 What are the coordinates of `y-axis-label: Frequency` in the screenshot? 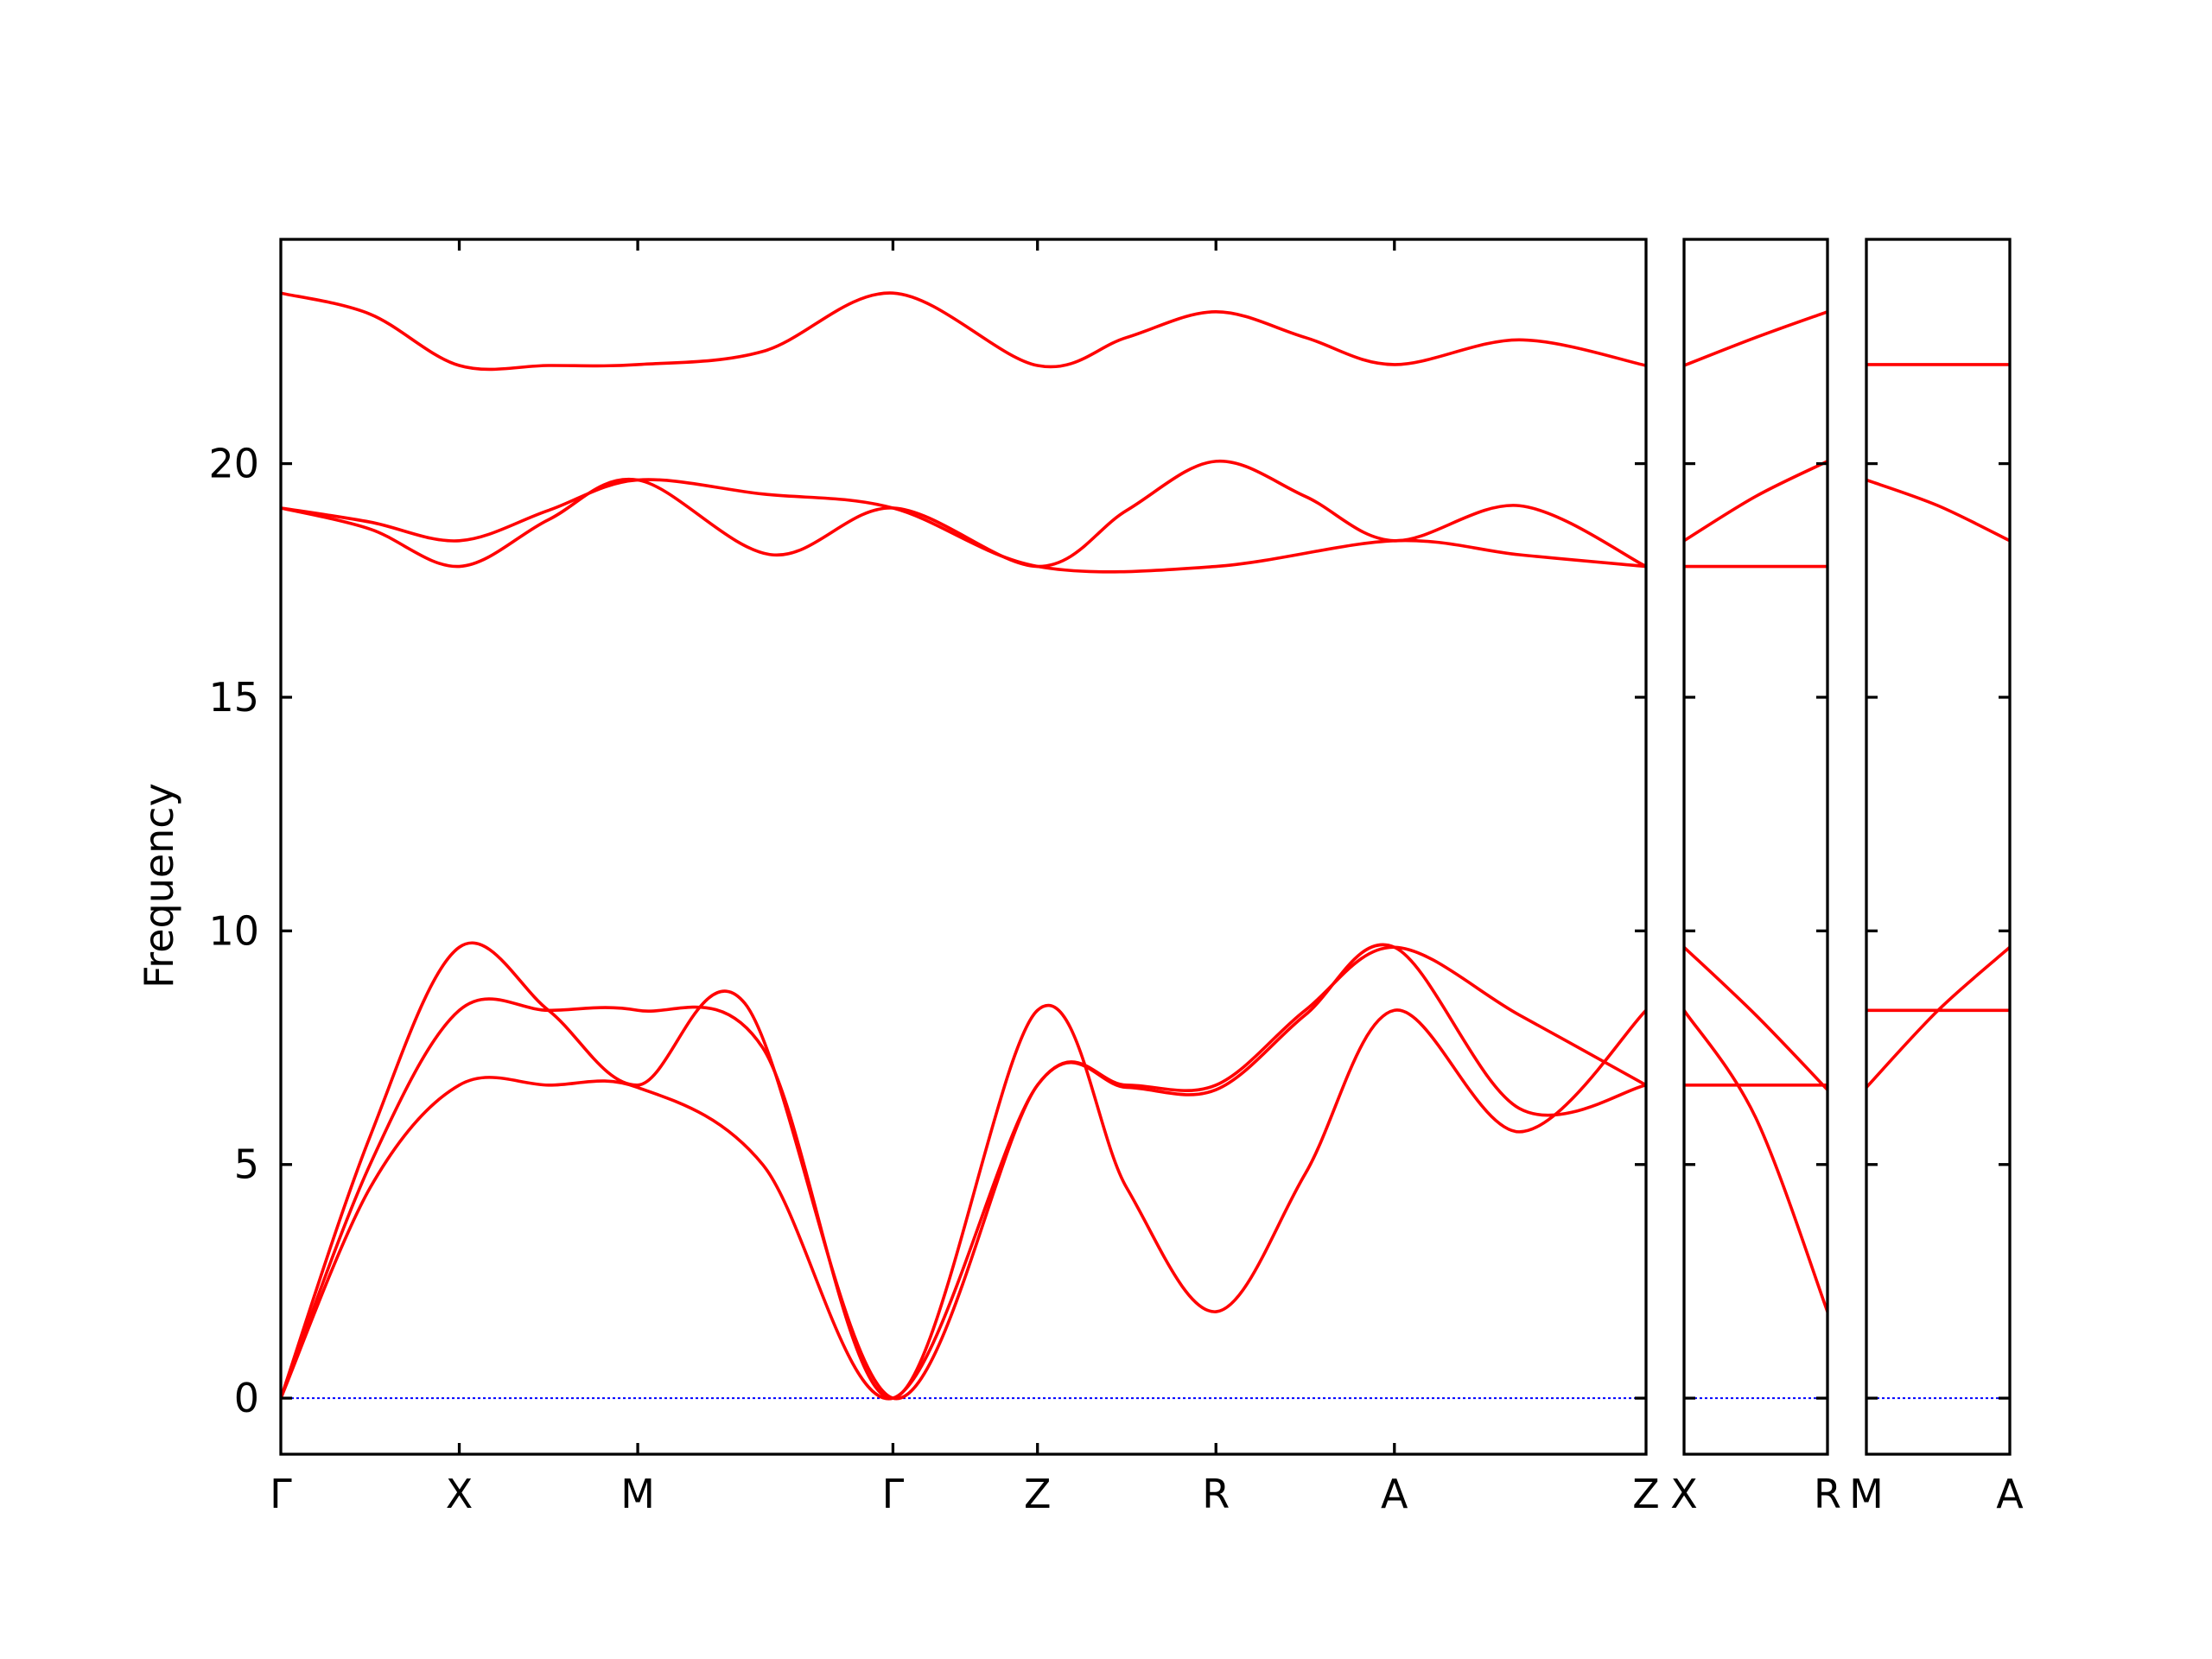 It's located at (159, 885).